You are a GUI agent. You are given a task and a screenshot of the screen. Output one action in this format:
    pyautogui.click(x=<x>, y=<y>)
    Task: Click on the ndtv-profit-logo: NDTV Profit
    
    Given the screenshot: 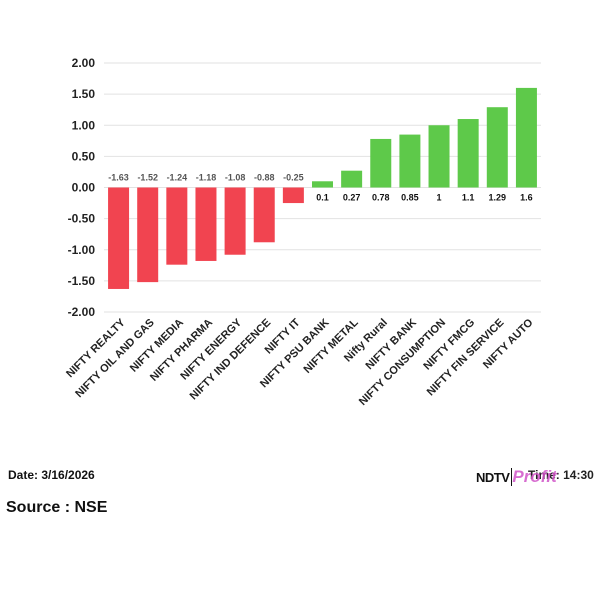 What is the action you would take?
    pyautogui.click(x=516, y=477)
    